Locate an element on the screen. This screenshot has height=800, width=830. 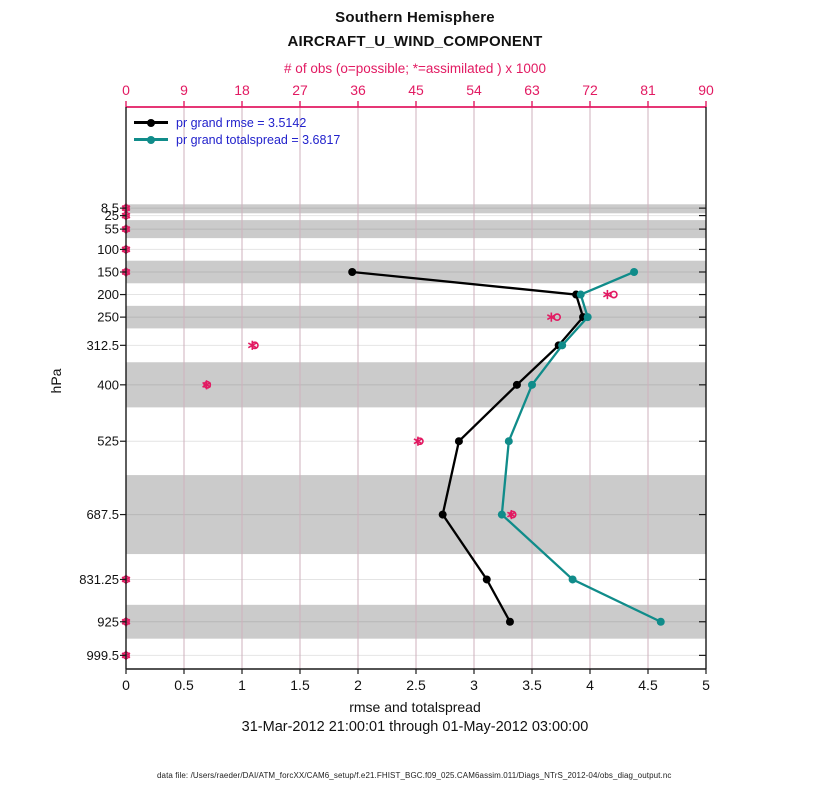
x-axis-label: rmse and totalspread is located at coordinates (415, 707).